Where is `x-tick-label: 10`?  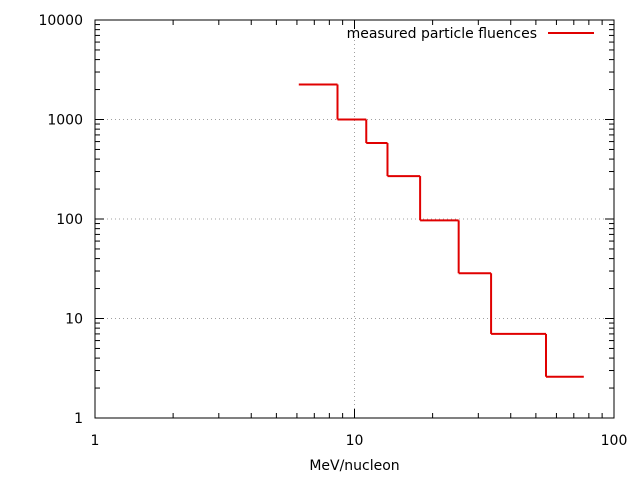
x-tick-label: 10 is located at coordinates (355, 441).